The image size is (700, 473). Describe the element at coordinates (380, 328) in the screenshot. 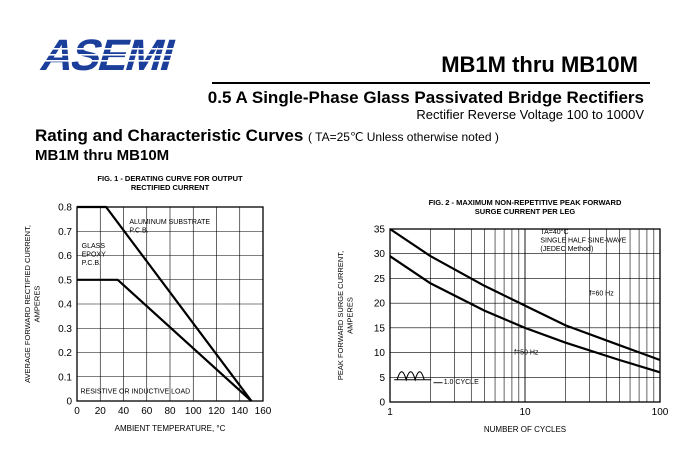

I see `y-tick-label: 15` at that location.